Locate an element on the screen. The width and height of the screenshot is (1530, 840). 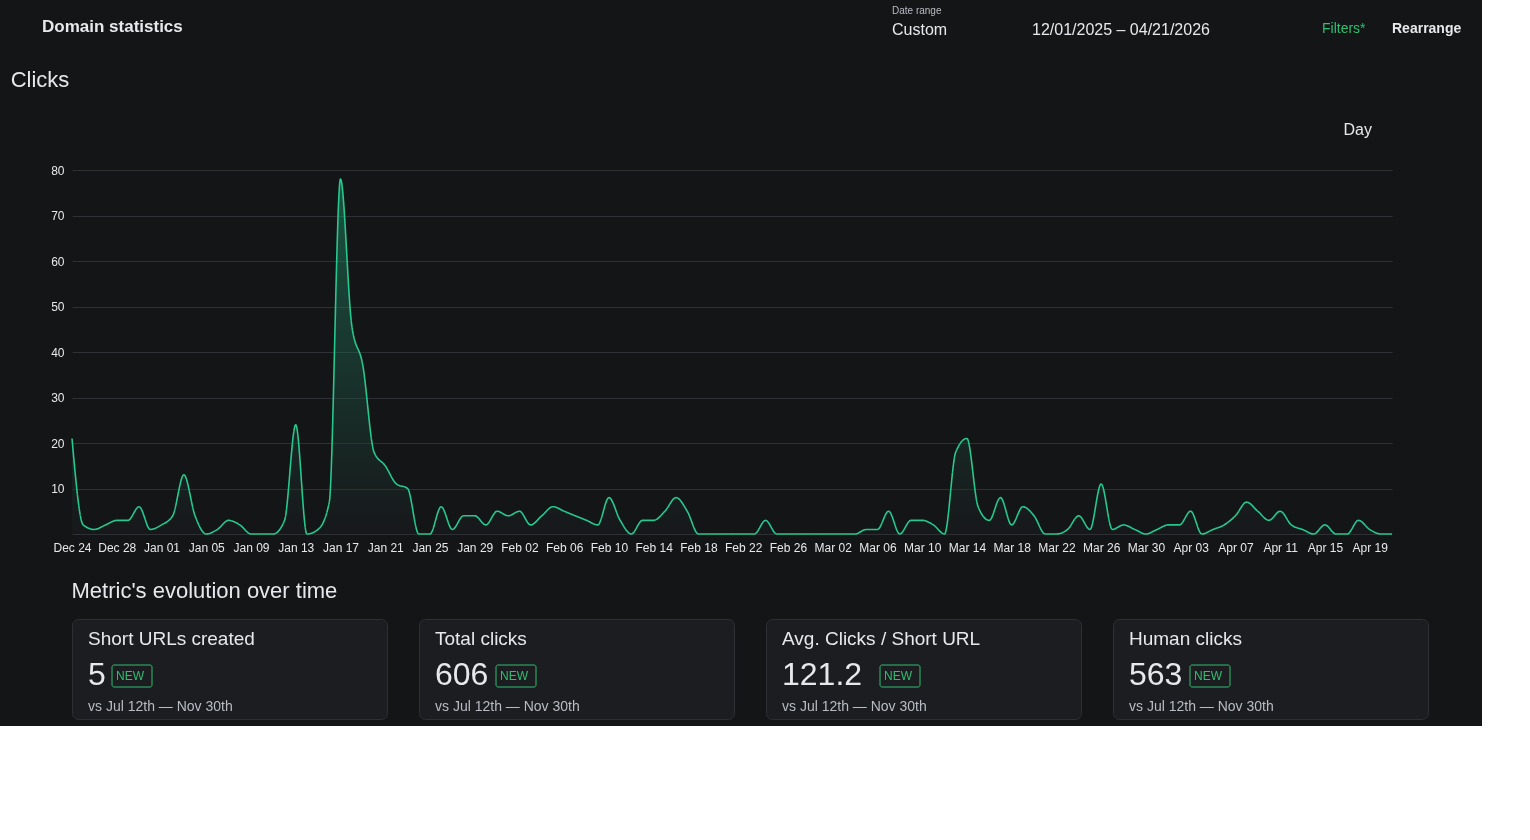
x-tick-label: Mar 14 is located at coordinates (967, 547).